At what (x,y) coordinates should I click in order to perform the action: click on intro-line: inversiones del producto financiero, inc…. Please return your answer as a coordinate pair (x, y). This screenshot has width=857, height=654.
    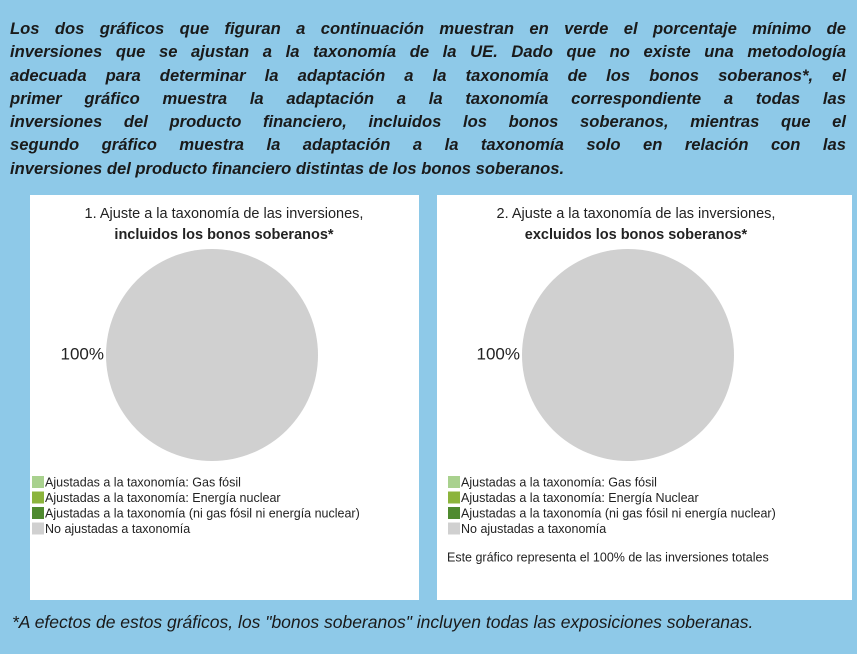
    Looking at the image, I should click on (428, 122).